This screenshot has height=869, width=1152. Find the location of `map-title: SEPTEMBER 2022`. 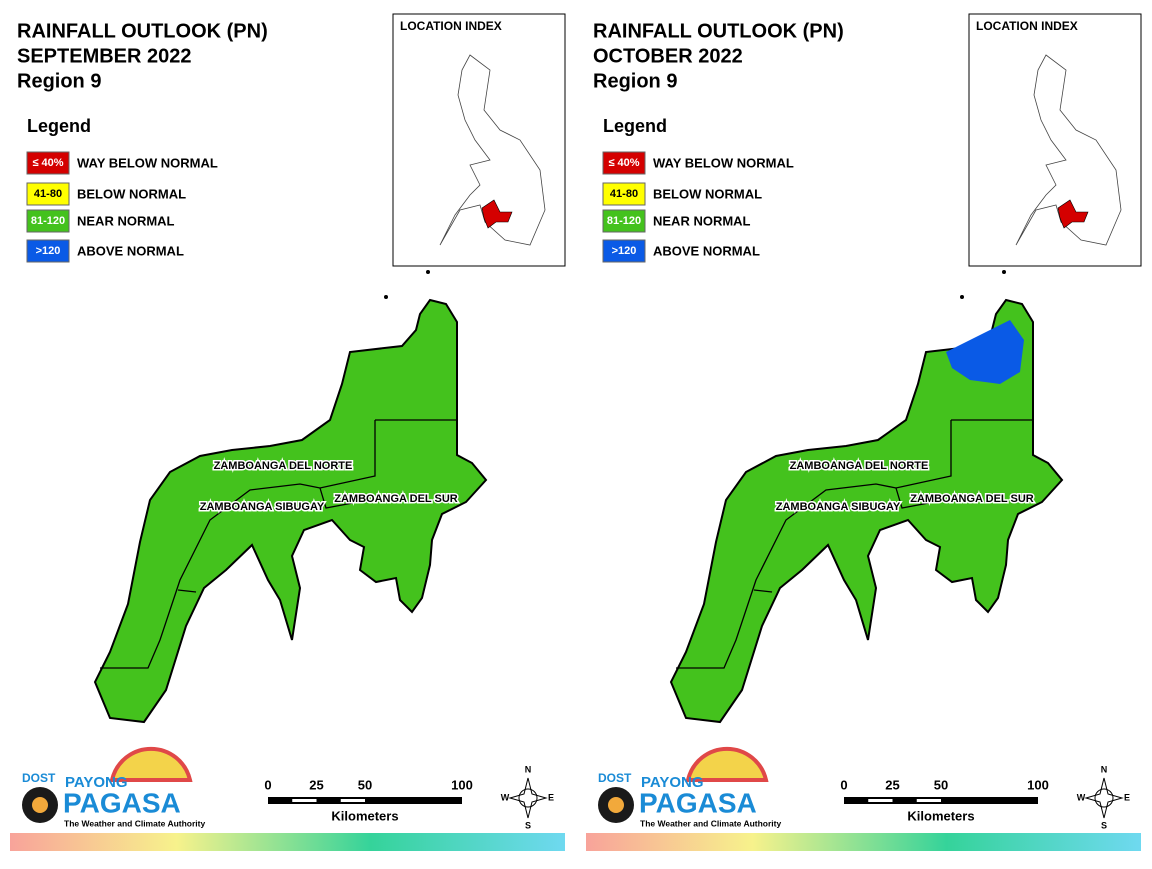

map-title: SEPTEMBER 2022 is located at coordinates (104, 56).